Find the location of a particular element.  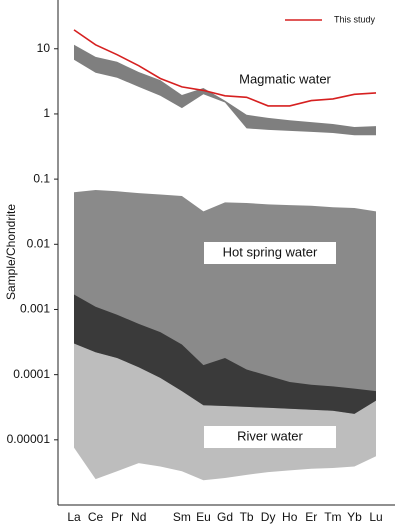

x-tick-label: Sm is located at coordinates (182, 517).